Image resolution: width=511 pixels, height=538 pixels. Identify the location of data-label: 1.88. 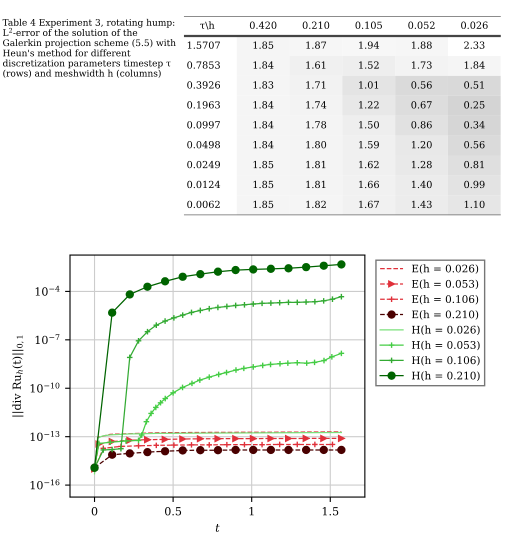
(422, 45).